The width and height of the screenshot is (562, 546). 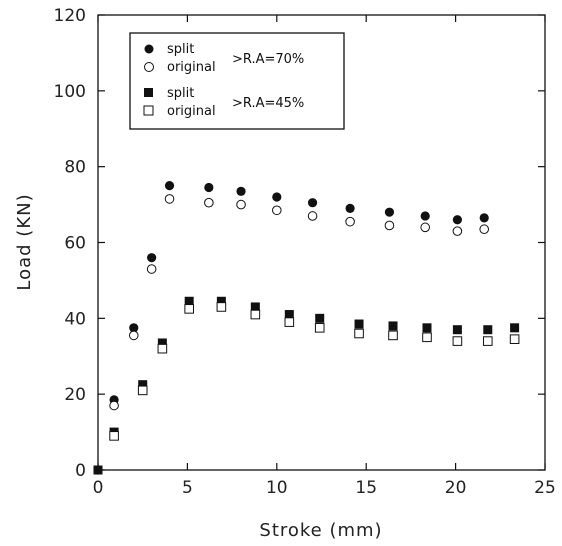 I want to click on x-tick-label: 20, so click(x=456, y=488).